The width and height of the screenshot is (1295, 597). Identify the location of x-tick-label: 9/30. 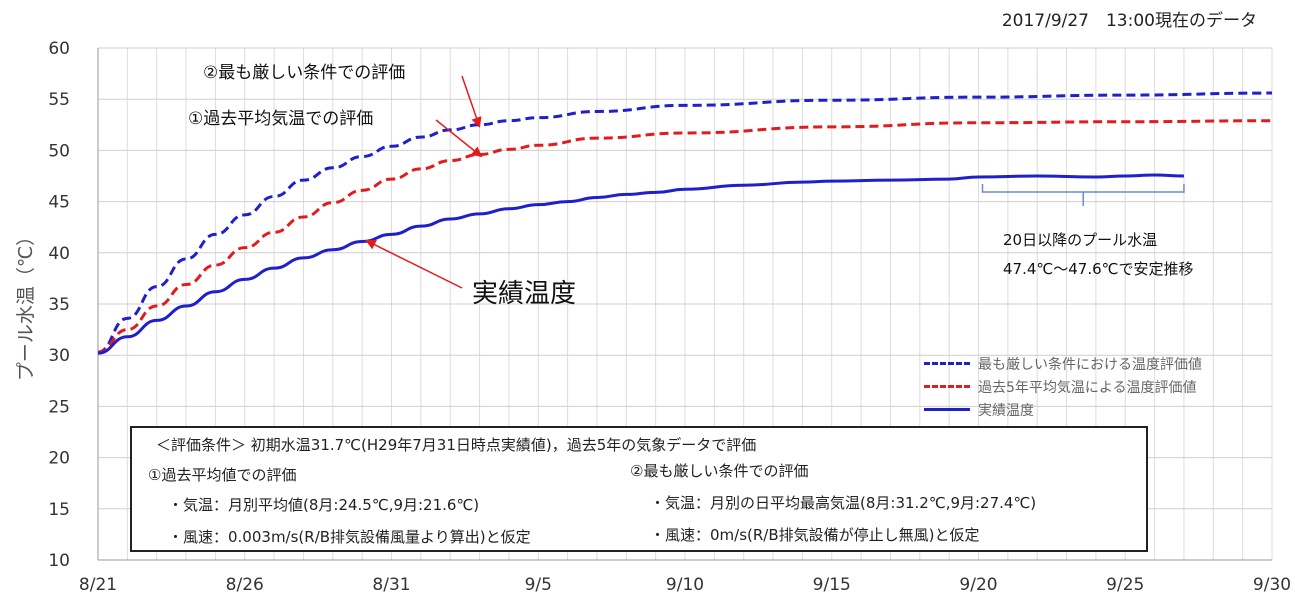
(1272, 585).